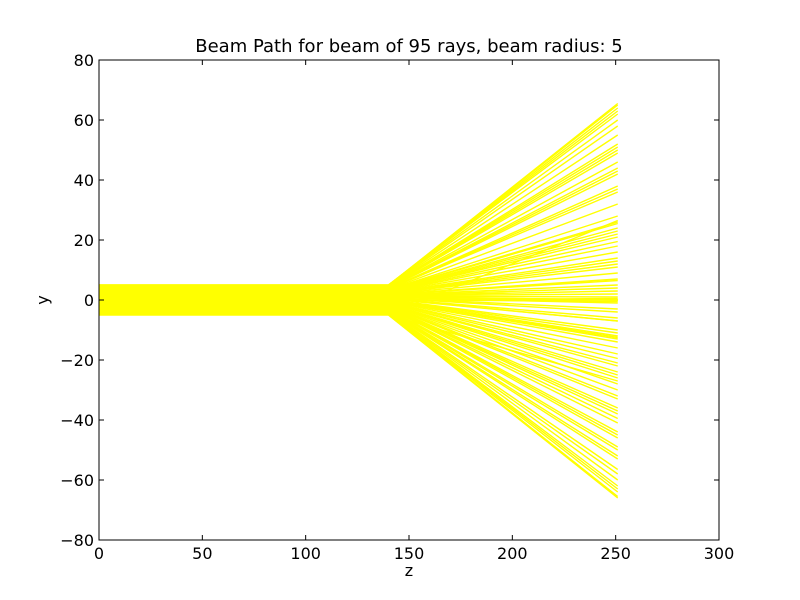  I want to click on y-tick-label: 0, so click(89, 300).